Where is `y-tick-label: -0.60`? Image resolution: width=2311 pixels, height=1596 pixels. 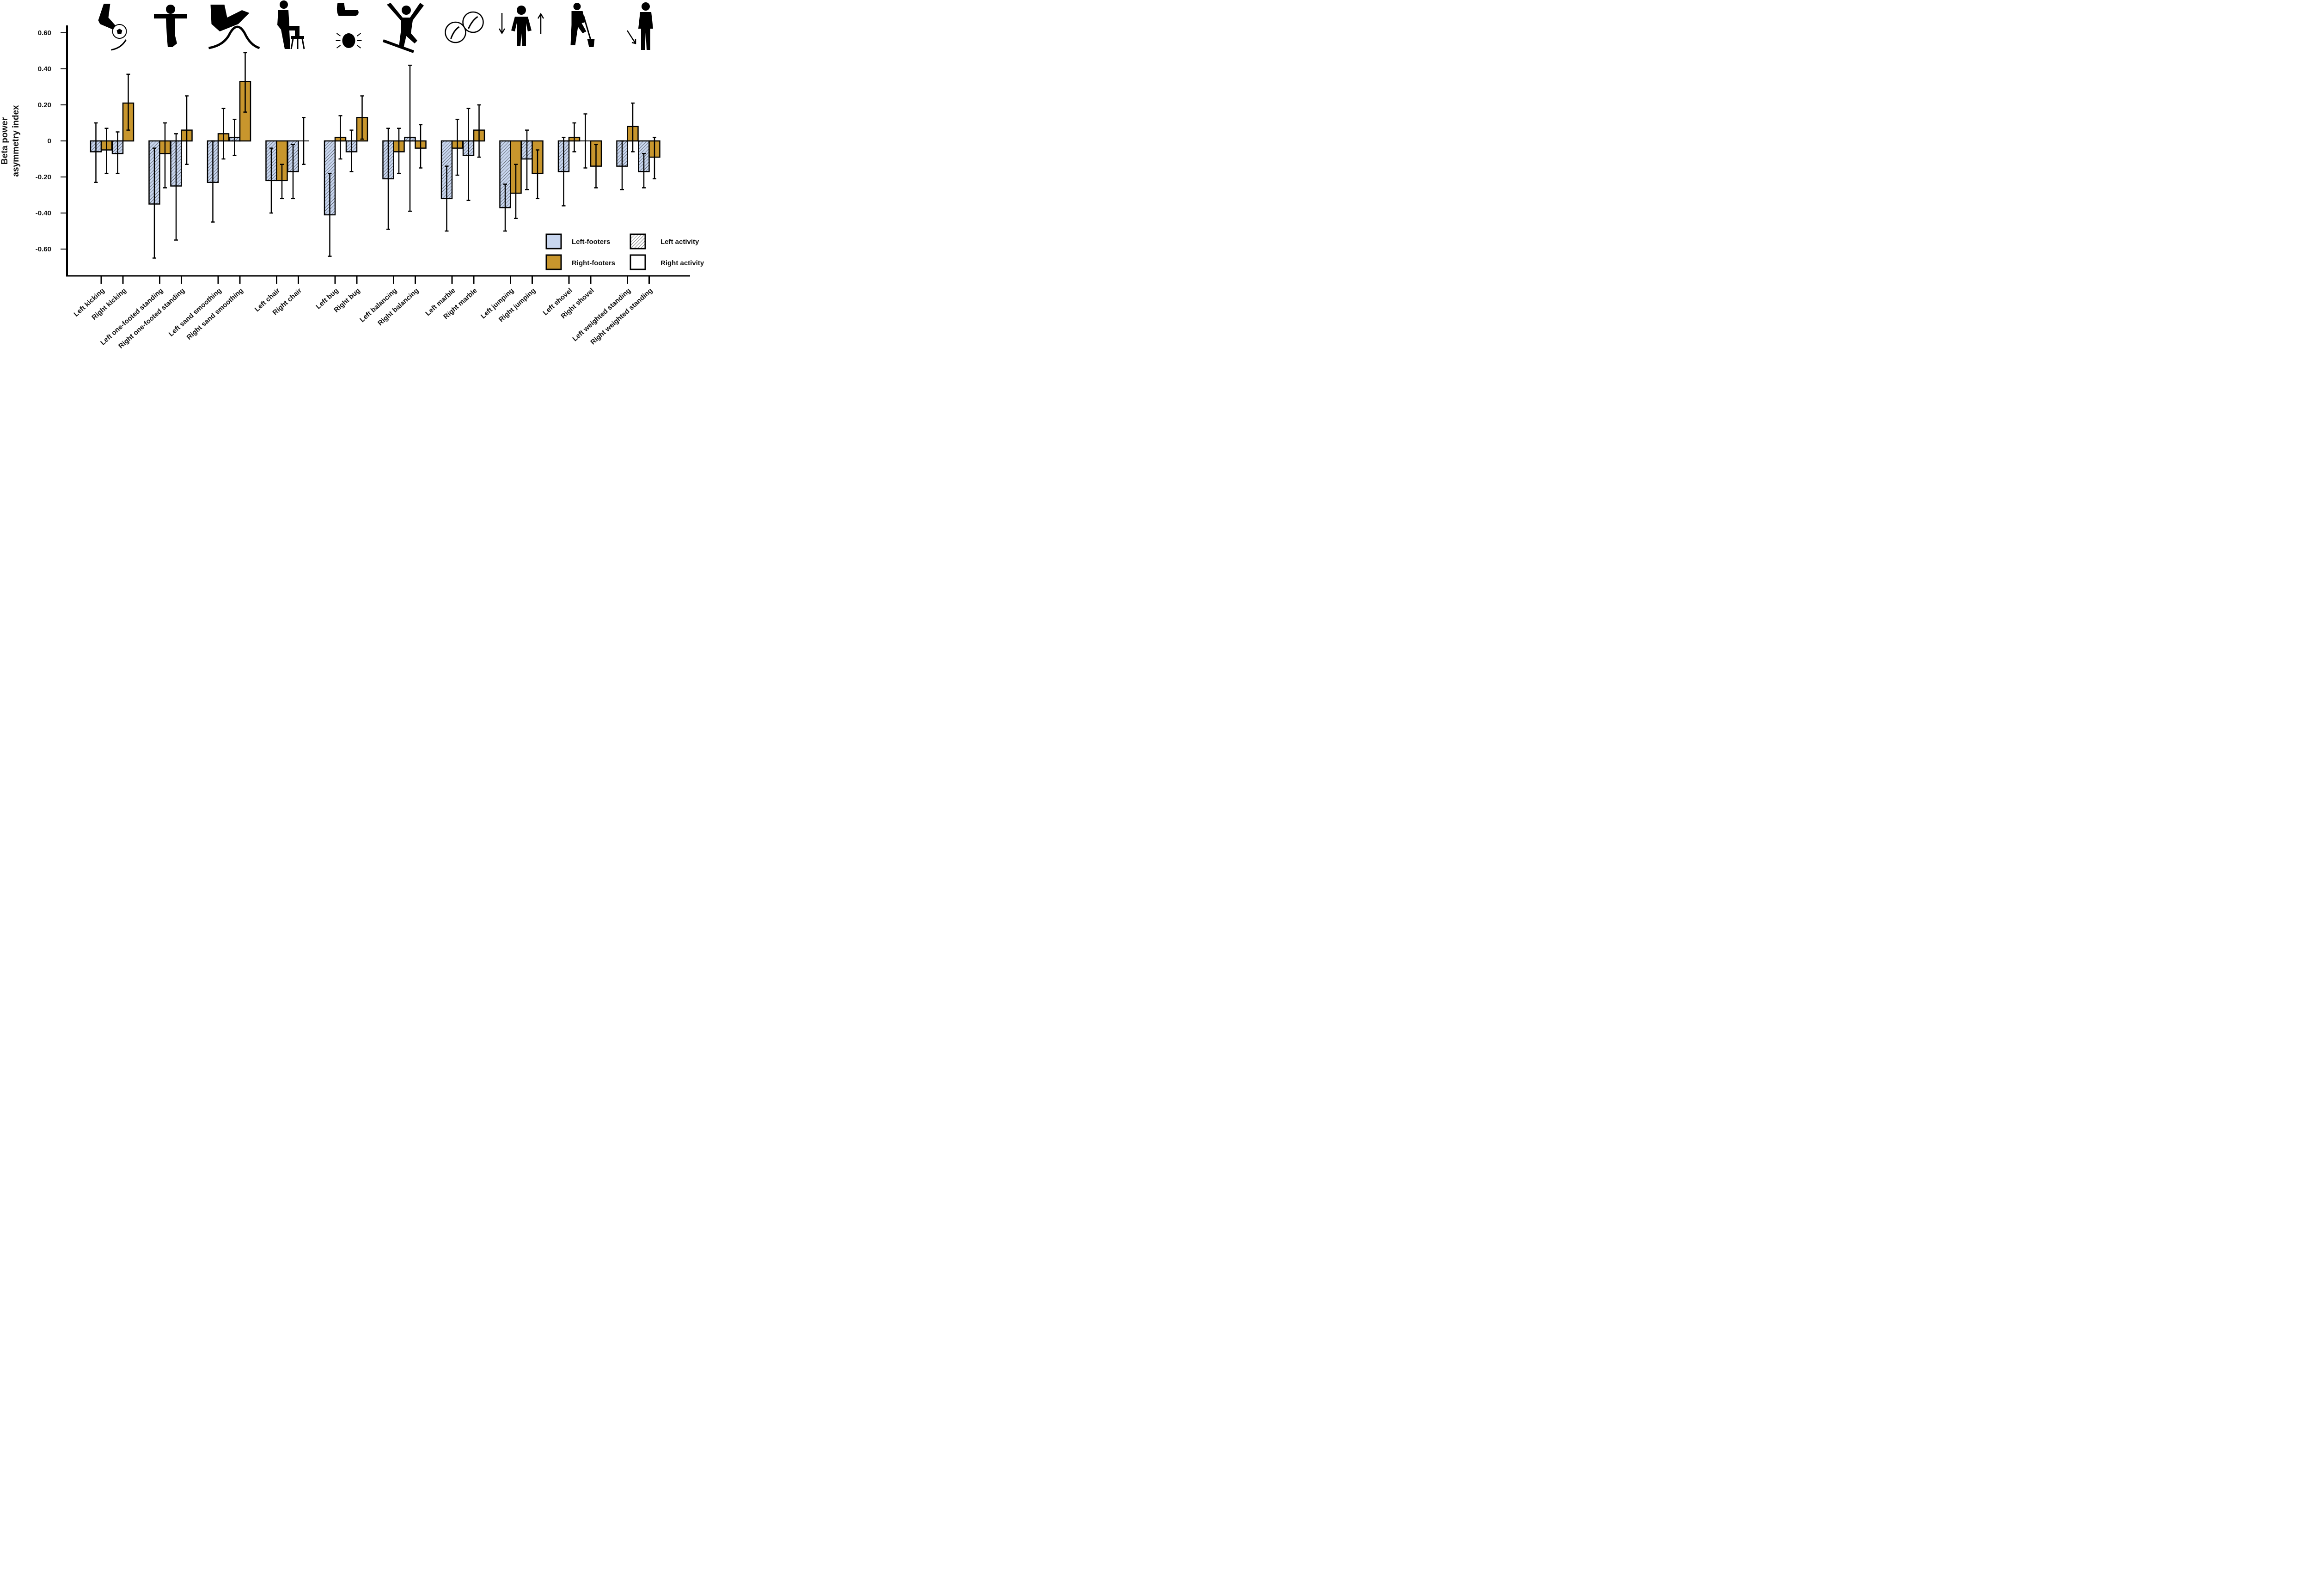
y-tick-label: -0.60 is located at coordinates (43, 249).